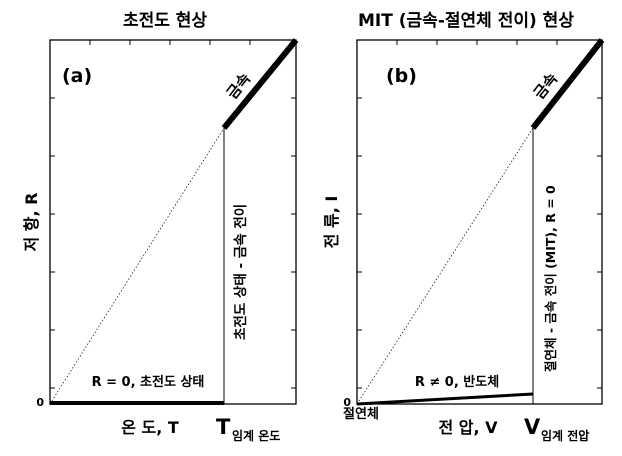 This screenshot has height=456, width=622. I want to click on panel-a-title: 초전도 현상, so click(165, 21).